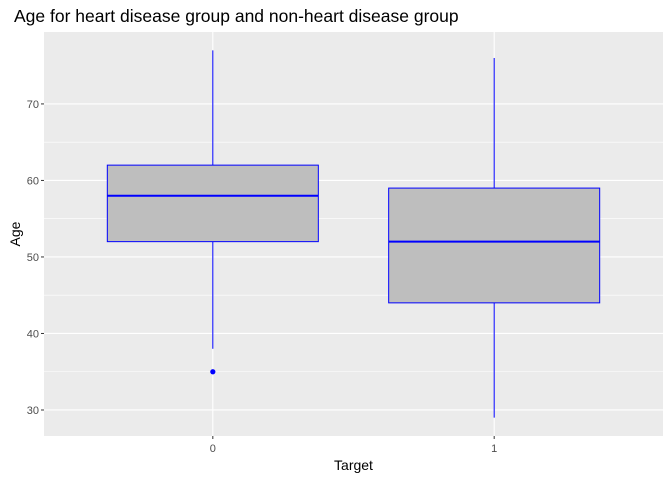 Image resolution: width=672 pixels, height=480 pixels. Describe the element at coordinates (33, 334) in the screenshot. I see `y-tick-label: 40` at that location.